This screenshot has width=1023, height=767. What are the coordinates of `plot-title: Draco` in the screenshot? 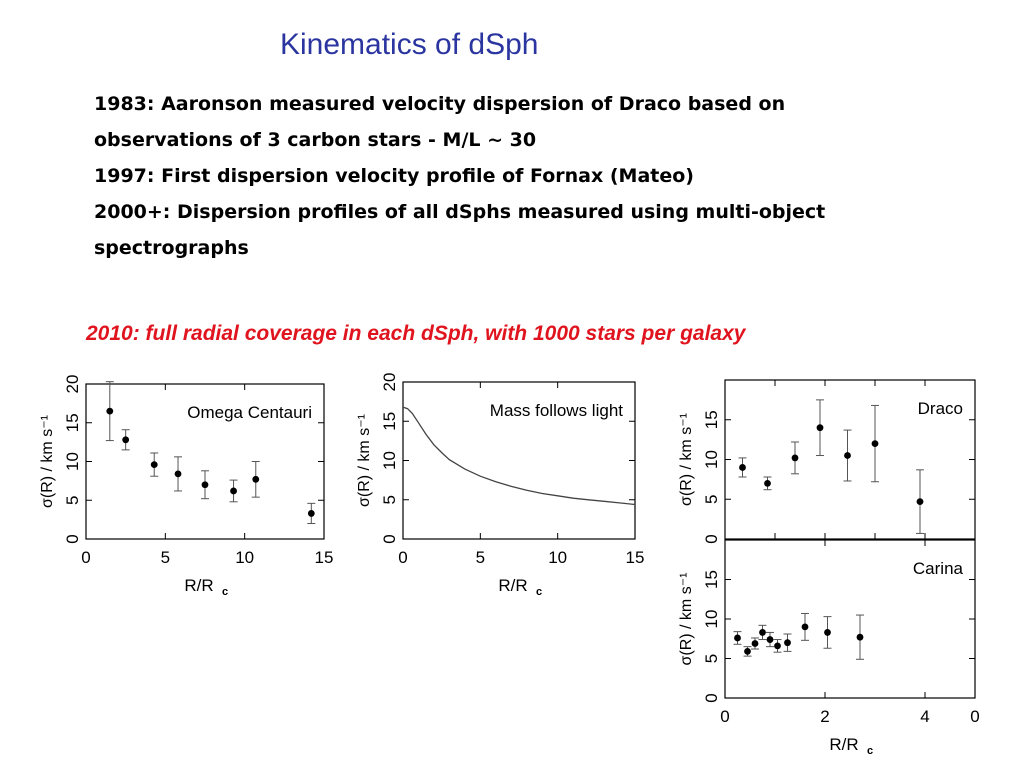 It's located at (940, 408).